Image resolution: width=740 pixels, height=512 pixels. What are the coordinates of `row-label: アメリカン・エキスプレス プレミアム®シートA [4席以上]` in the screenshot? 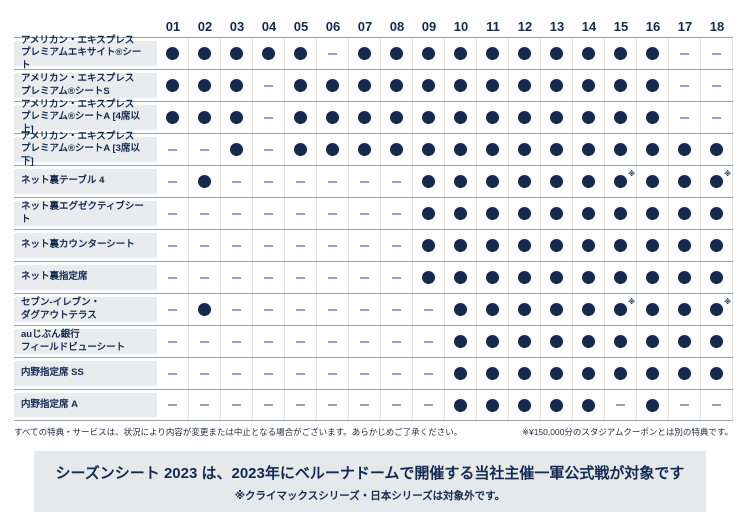 It's located at (85, 117).